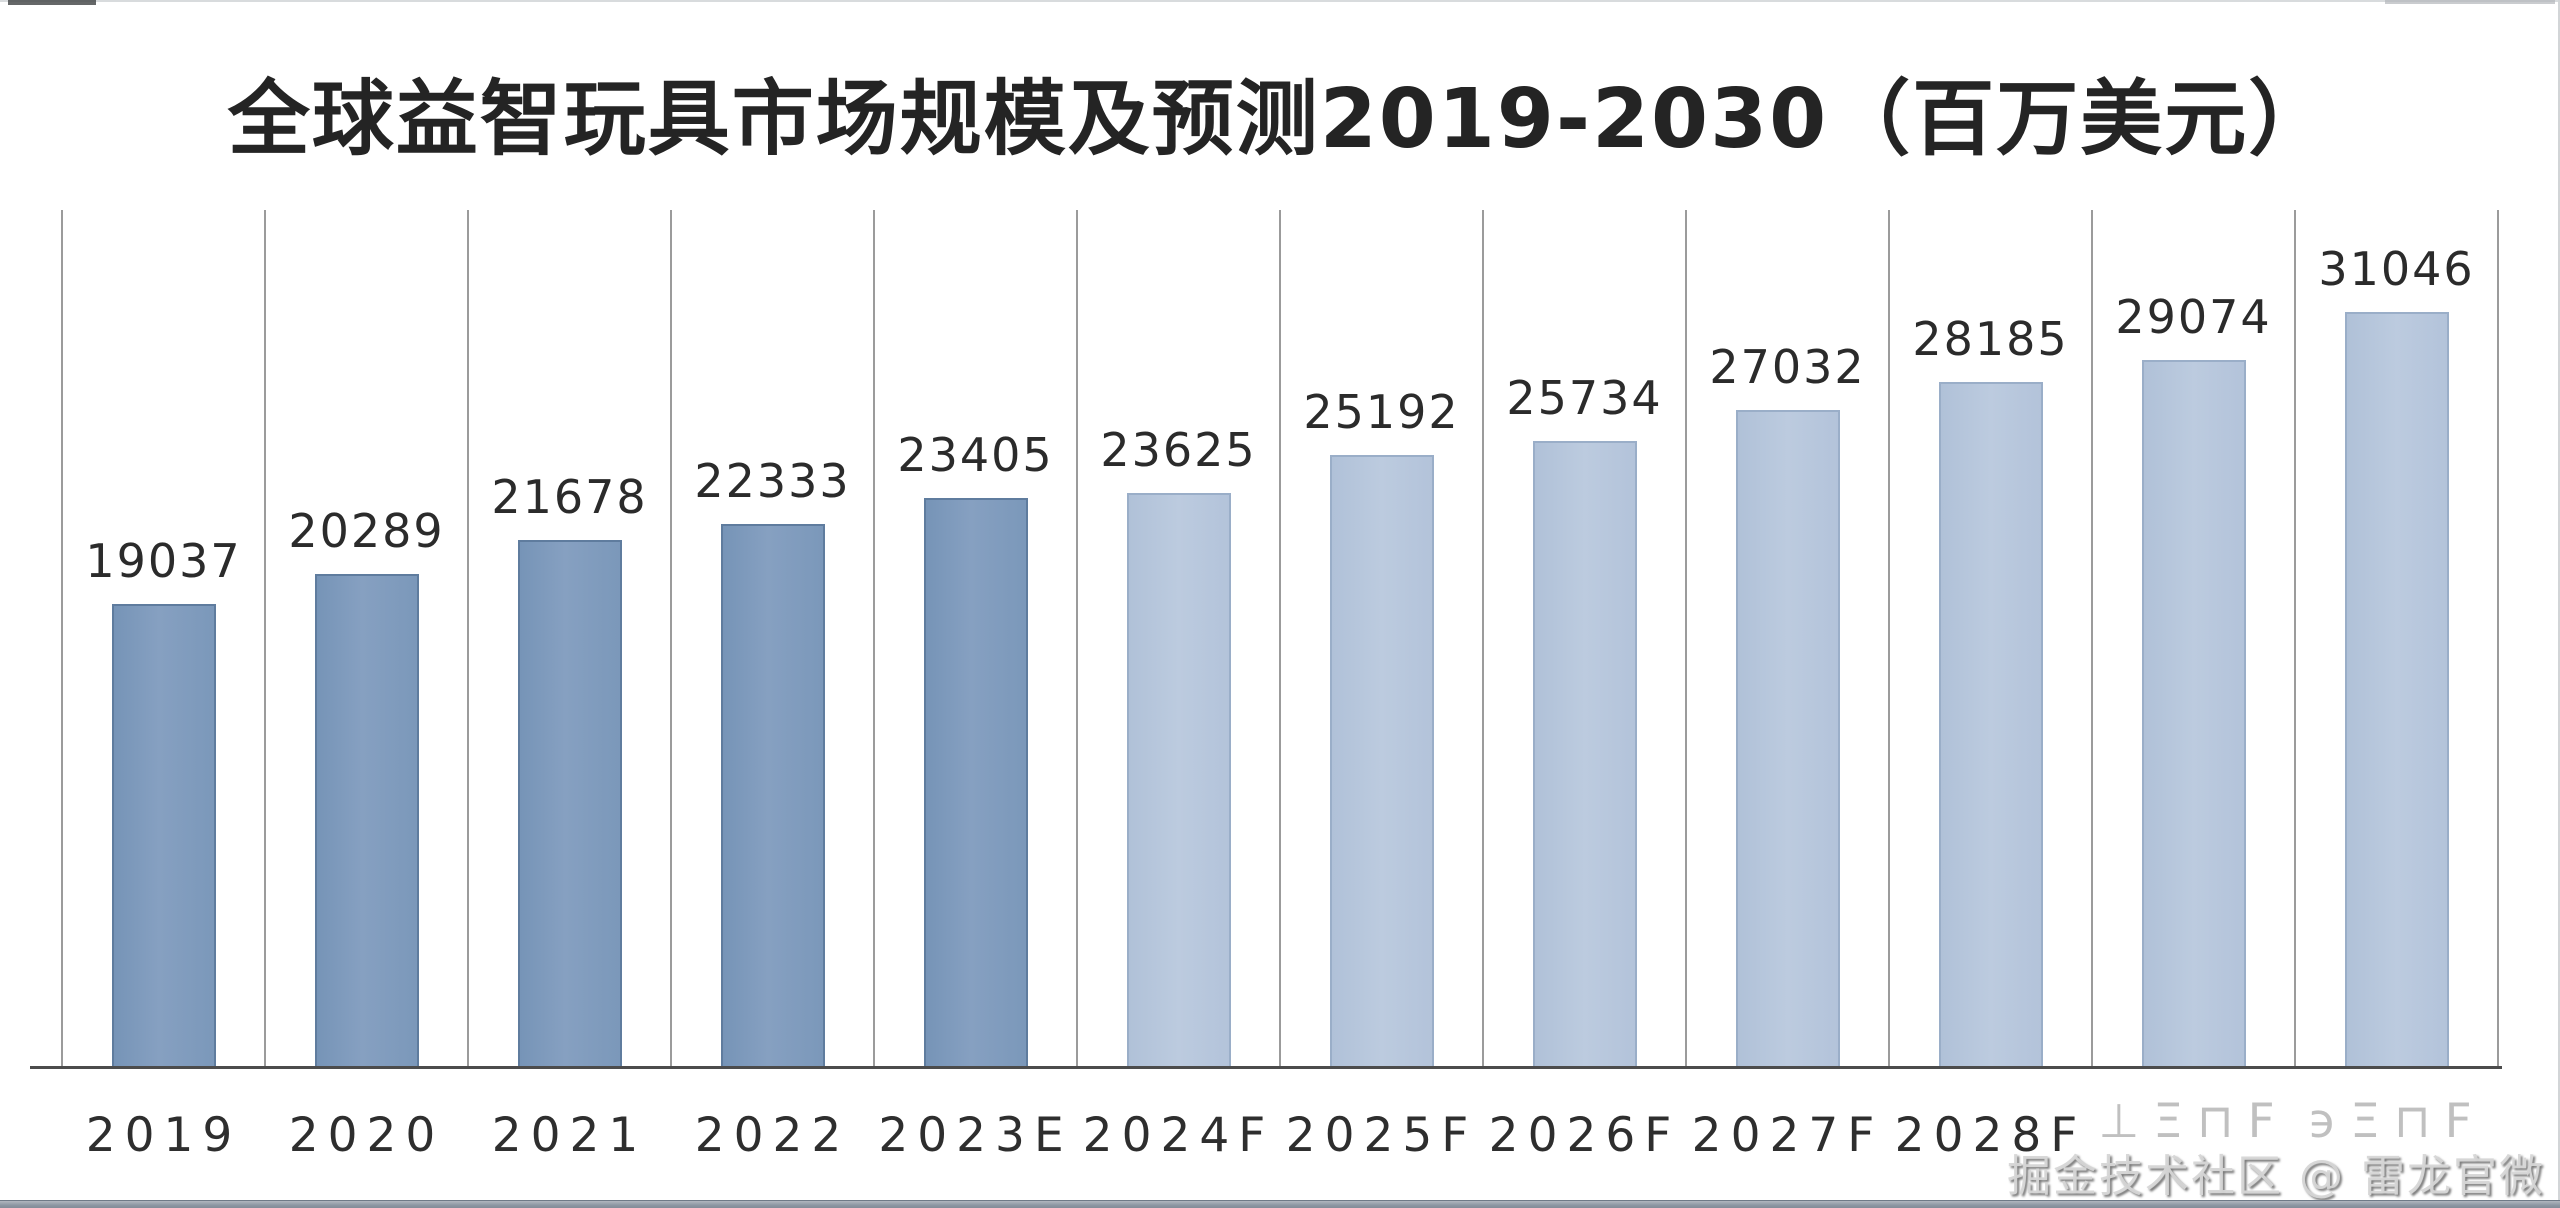 The height and width of the screenshot is (1208, 2560). Describe the element at coordinates (163, 836) in the screenshot. I see `bar-2019` at that location.